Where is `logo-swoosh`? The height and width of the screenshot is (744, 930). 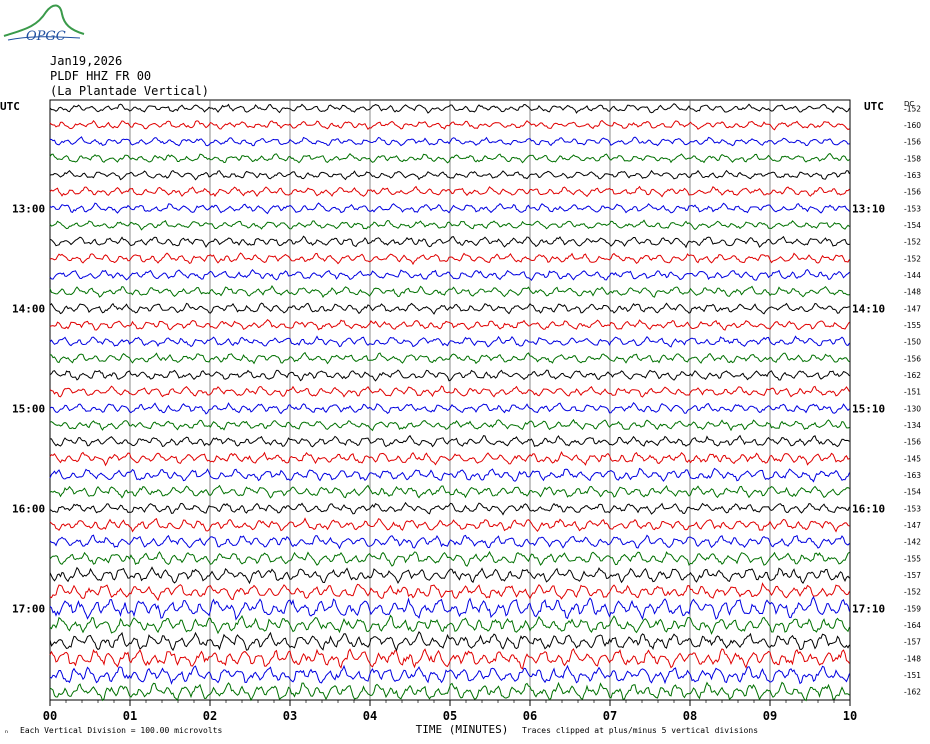 logo-swoosh is located at coordinates (44, 20).